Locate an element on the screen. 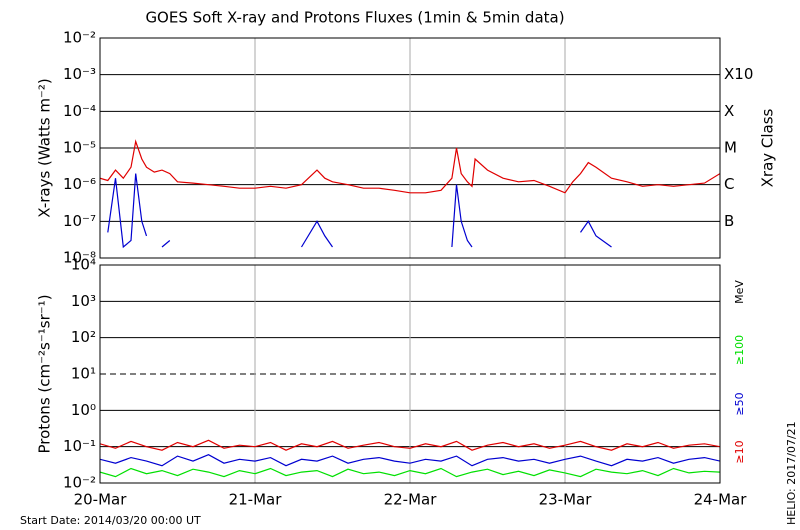 The height and width of the screenshot is (530, 800). y-axis-title: X-rays (Watts m⁻²) is located at coordinates (45, 147).